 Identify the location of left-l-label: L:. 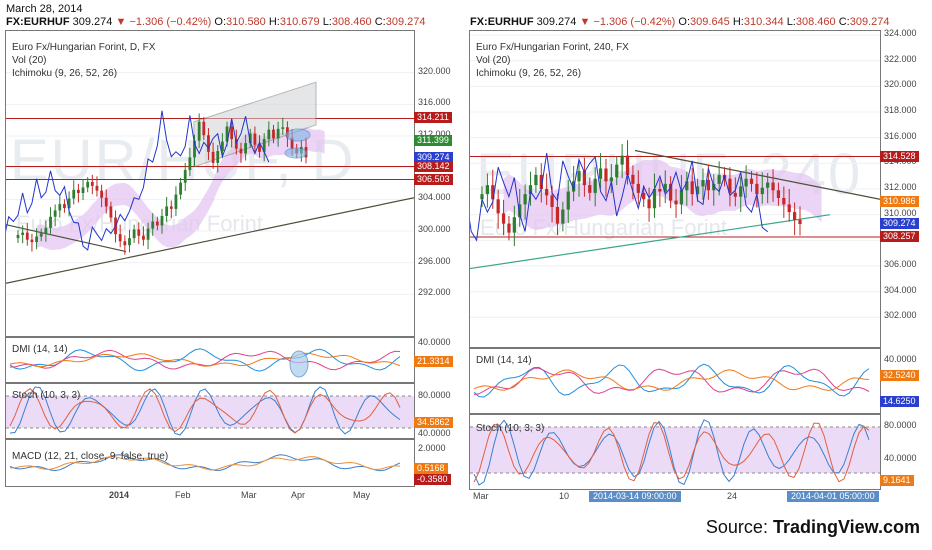
(327, 22).